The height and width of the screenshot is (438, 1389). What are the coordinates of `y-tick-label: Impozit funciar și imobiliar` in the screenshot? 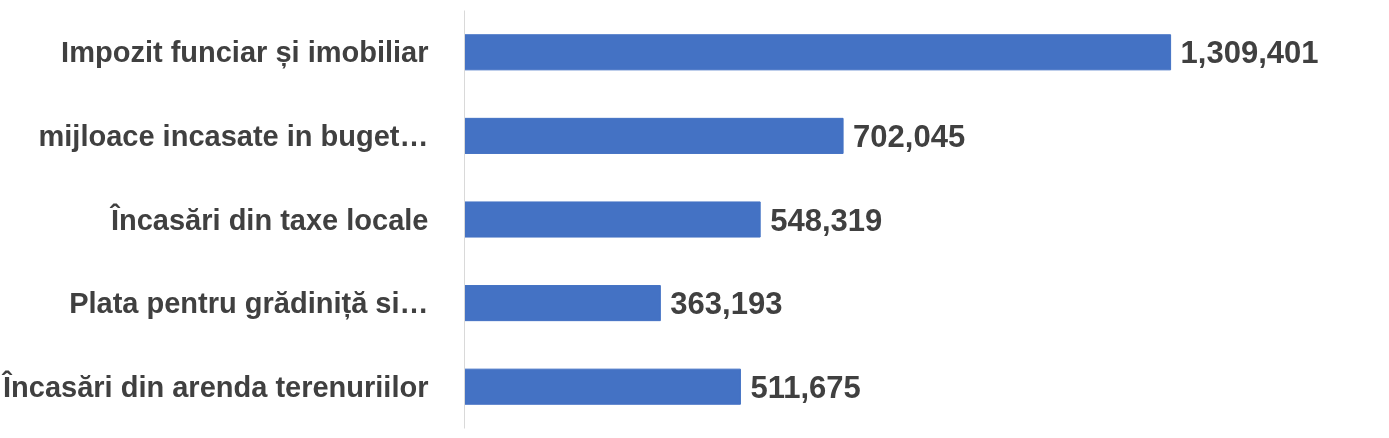 It's located at (245, 53).